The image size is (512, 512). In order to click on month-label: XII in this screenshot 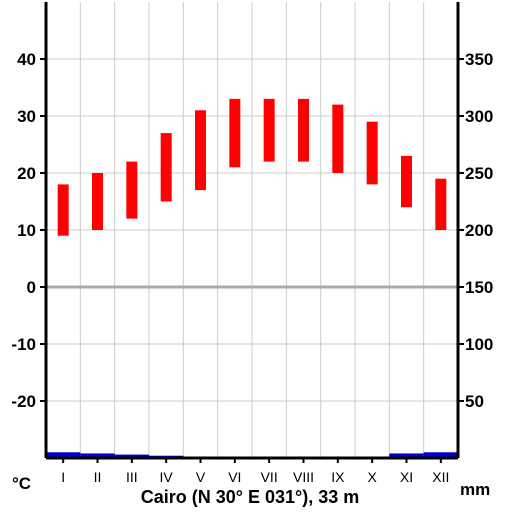, I will do `click(440, 477)`.